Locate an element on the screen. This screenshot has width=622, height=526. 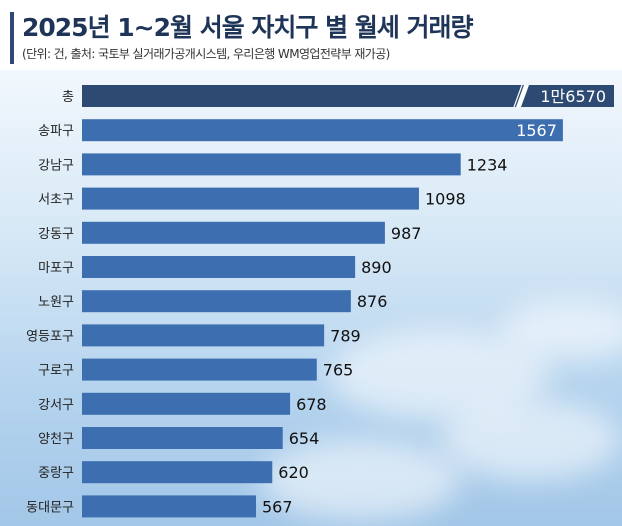
category-label: 강서구 is located at coordinates (56, 405).